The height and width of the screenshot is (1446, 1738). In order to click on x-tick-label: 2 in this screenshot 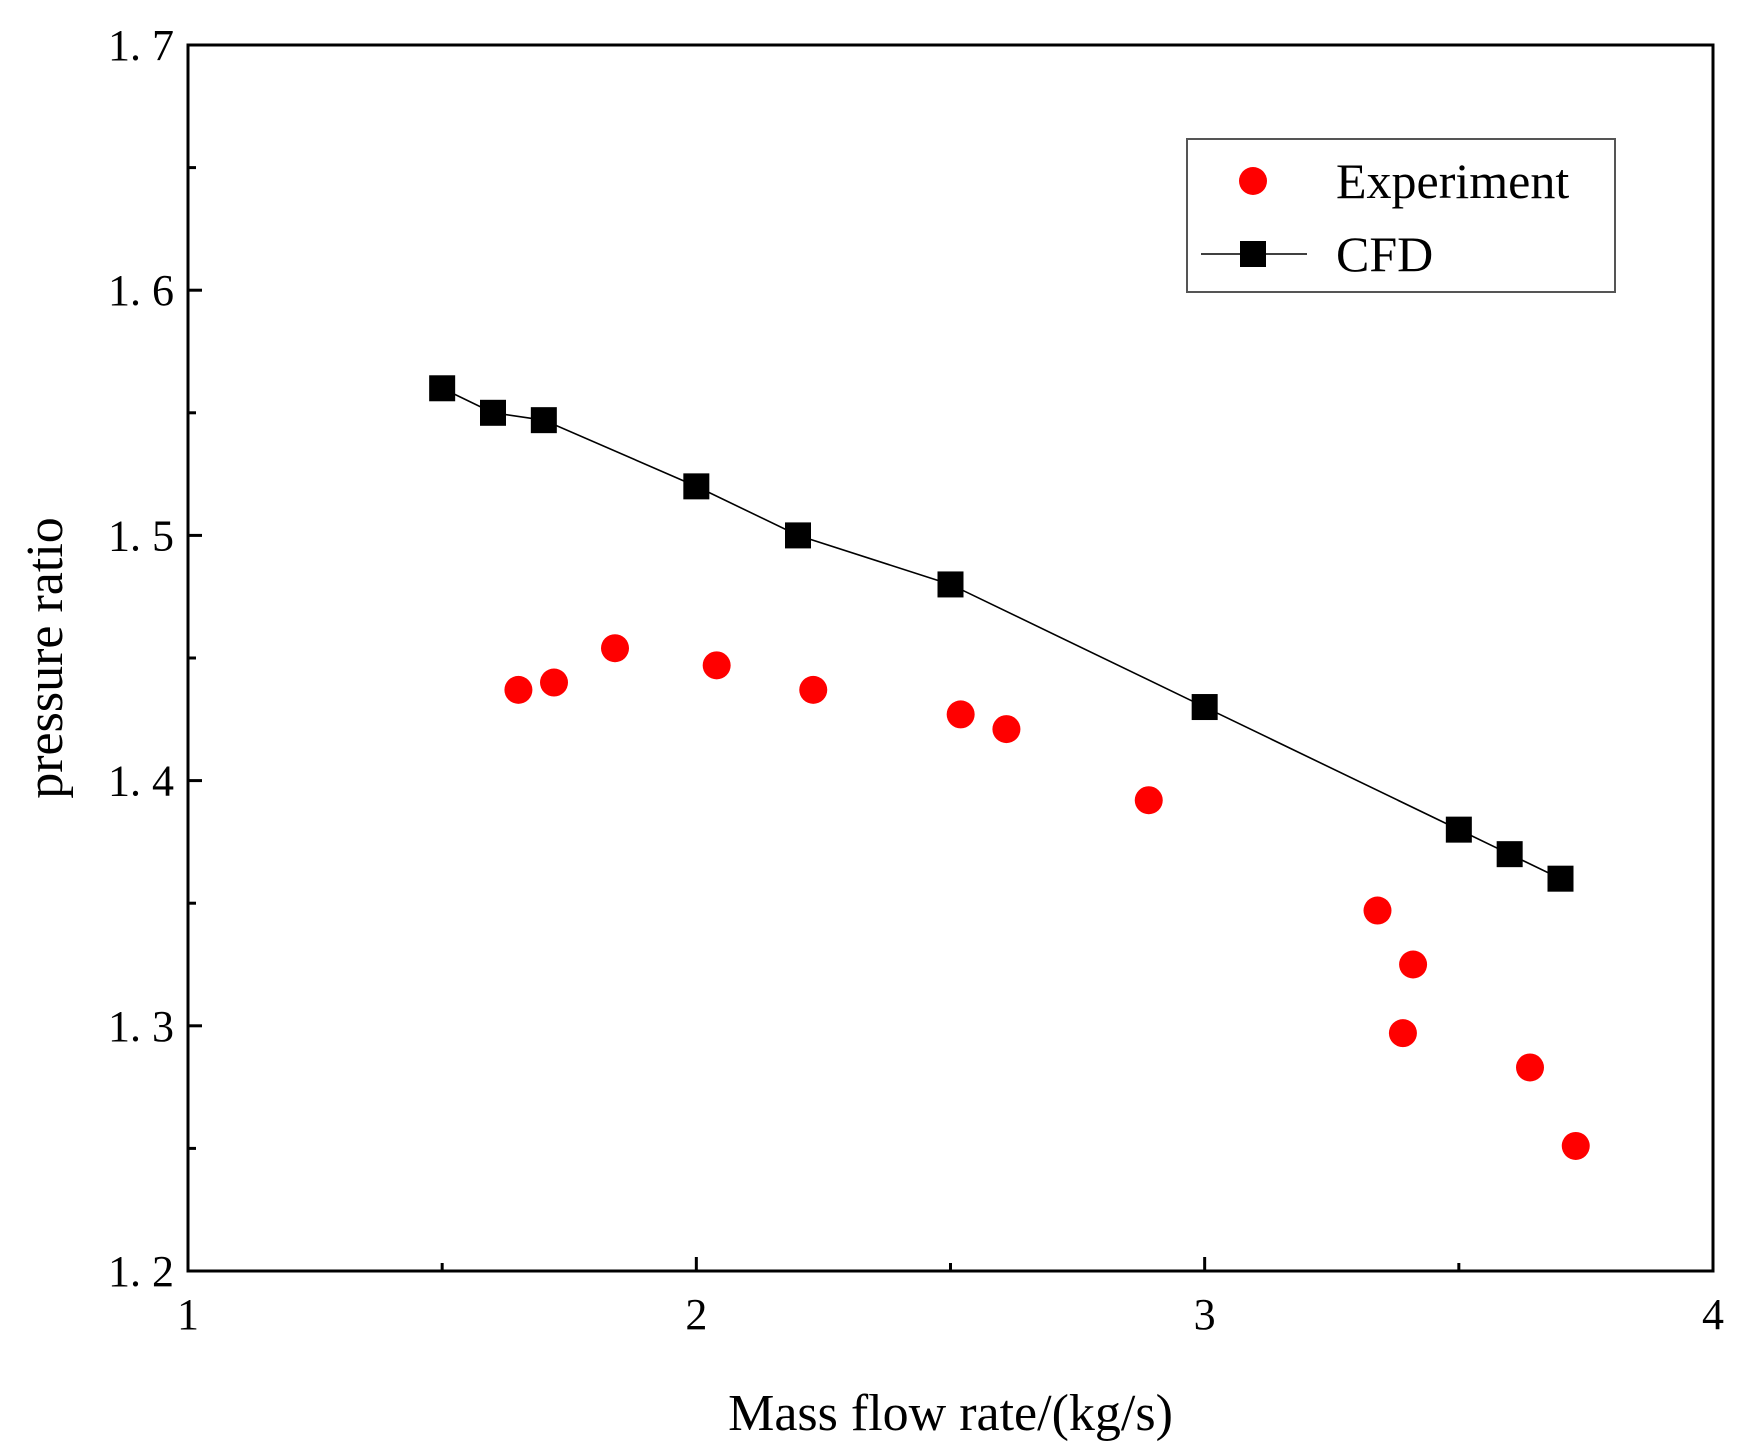, I will do `click(696, 1314)`.